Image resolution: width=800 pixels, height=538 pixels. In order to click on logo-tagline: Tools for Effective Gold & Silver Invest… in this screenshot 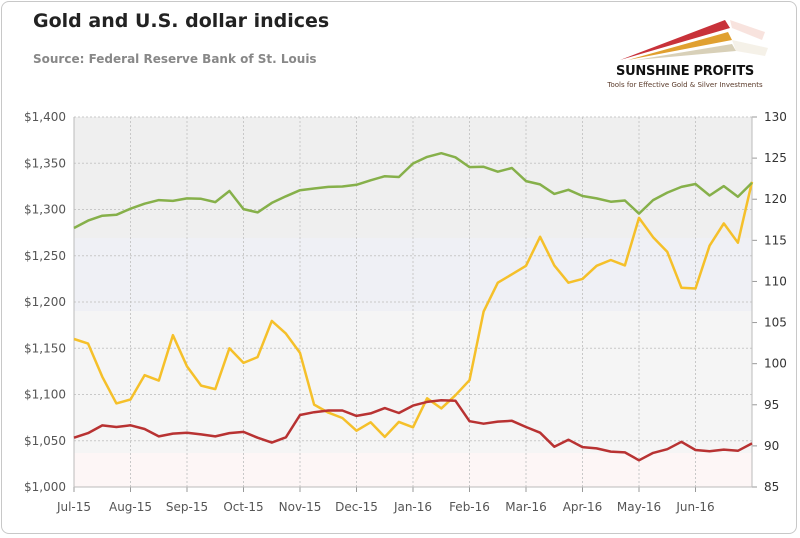, I will do `click(685, 85)`.